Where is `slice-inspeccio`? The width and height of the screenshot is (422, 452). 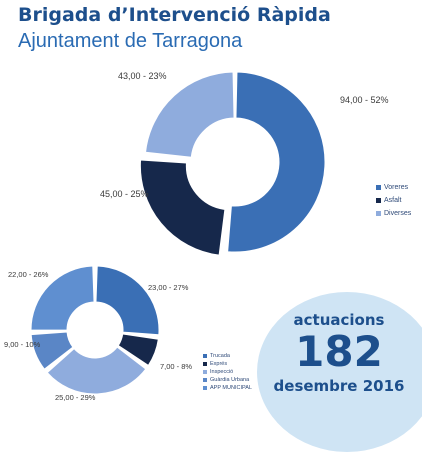
slice-inspeccio is located at coordinates (96, 370).